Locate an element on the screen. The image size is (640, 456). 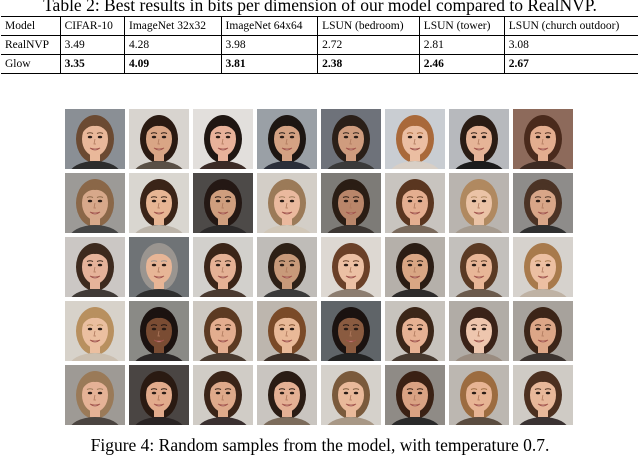
table-row: RealNVP 3.49 4.28 3.98 2.72 2.81 3.08 is located at coordinates (319, 45).